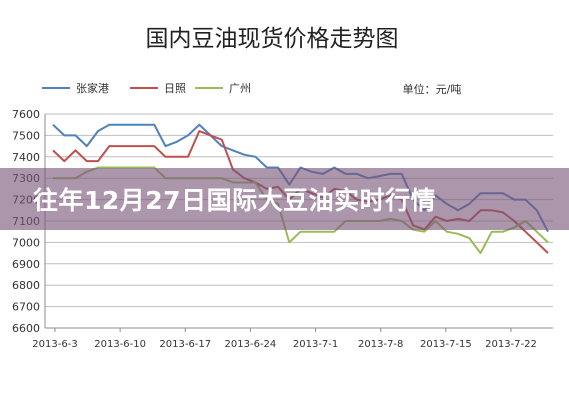 The height and width of the screenshot is (400, 569). What do you see at coordinates (26, 328) in the screenshot?
I see `y-tick-label: 6600` at bounding box center [26, 328].